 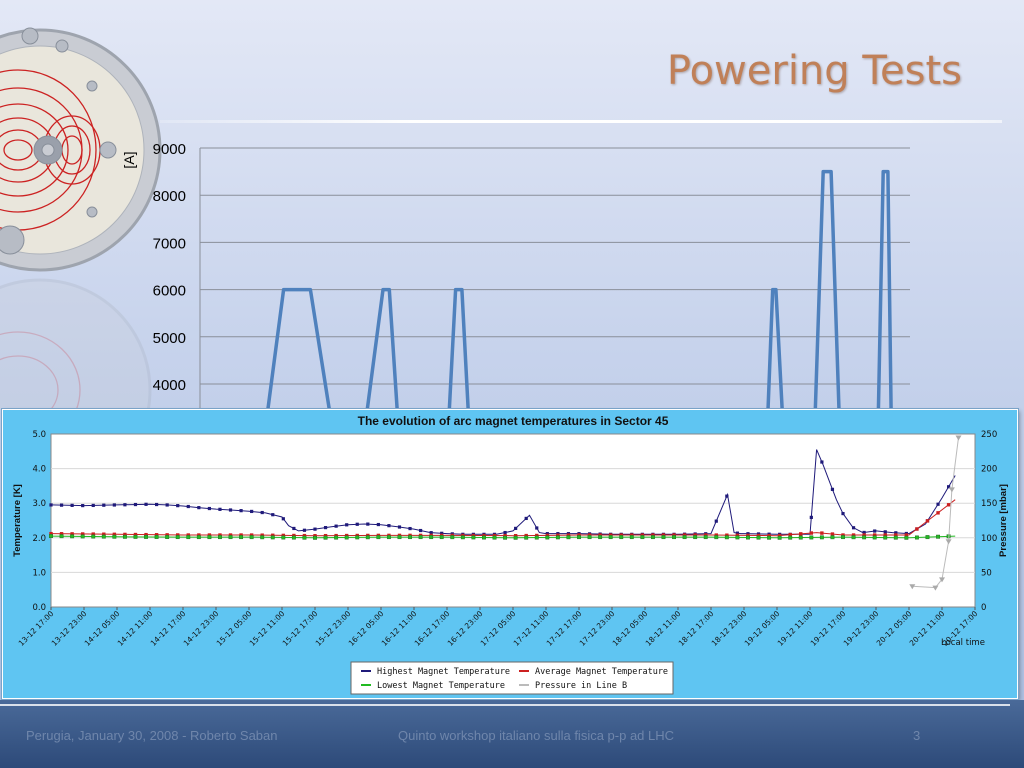 I want to click on y-tick-label: 6000, so click(x=169, y=291).